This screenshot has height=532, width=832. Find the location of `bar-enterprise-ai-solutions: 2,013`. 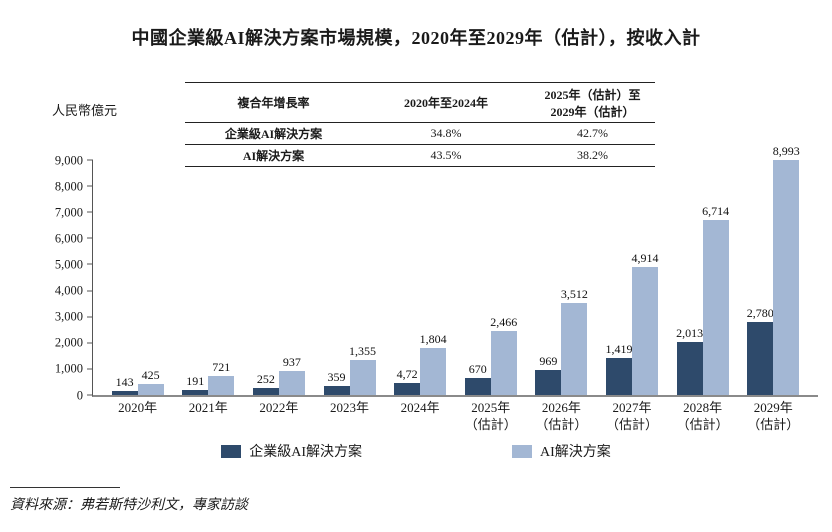

bar-enterprise-ai-solutions: 2,013 is located at coordinates (689, 360).